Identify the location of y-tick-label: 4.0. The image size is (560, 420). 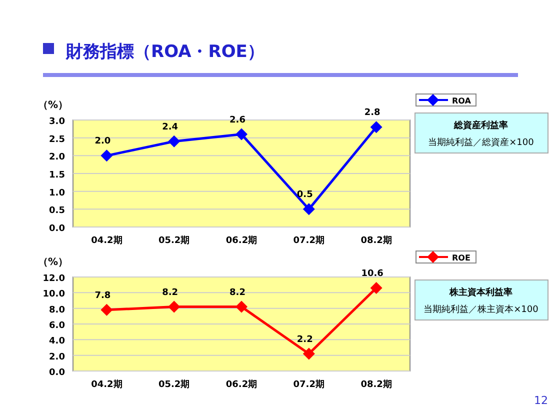
(57, 341).